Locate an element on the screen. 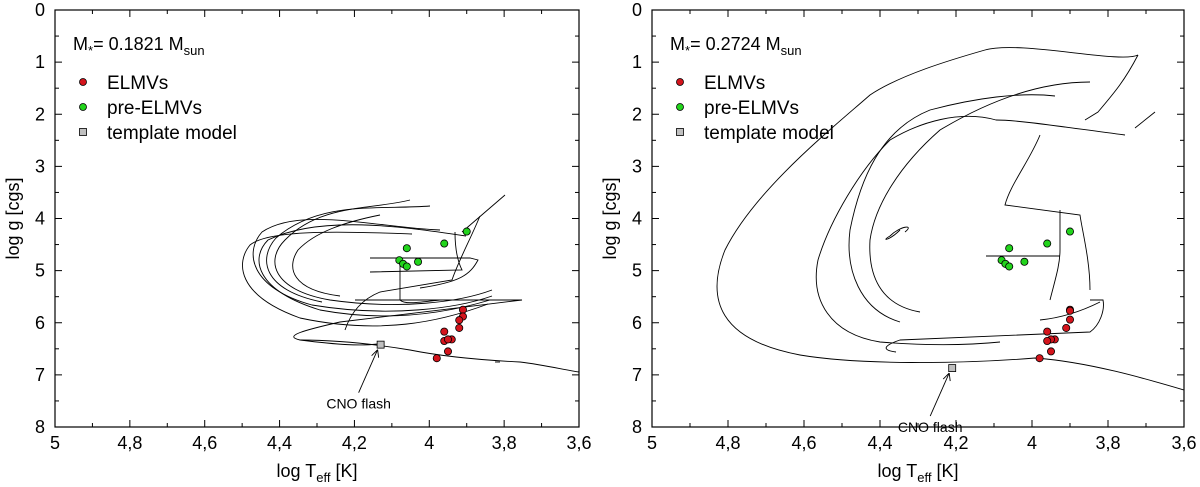 This screenshot has height=487, width=1200. annotation-arrow is located at coordinates (368, 371).